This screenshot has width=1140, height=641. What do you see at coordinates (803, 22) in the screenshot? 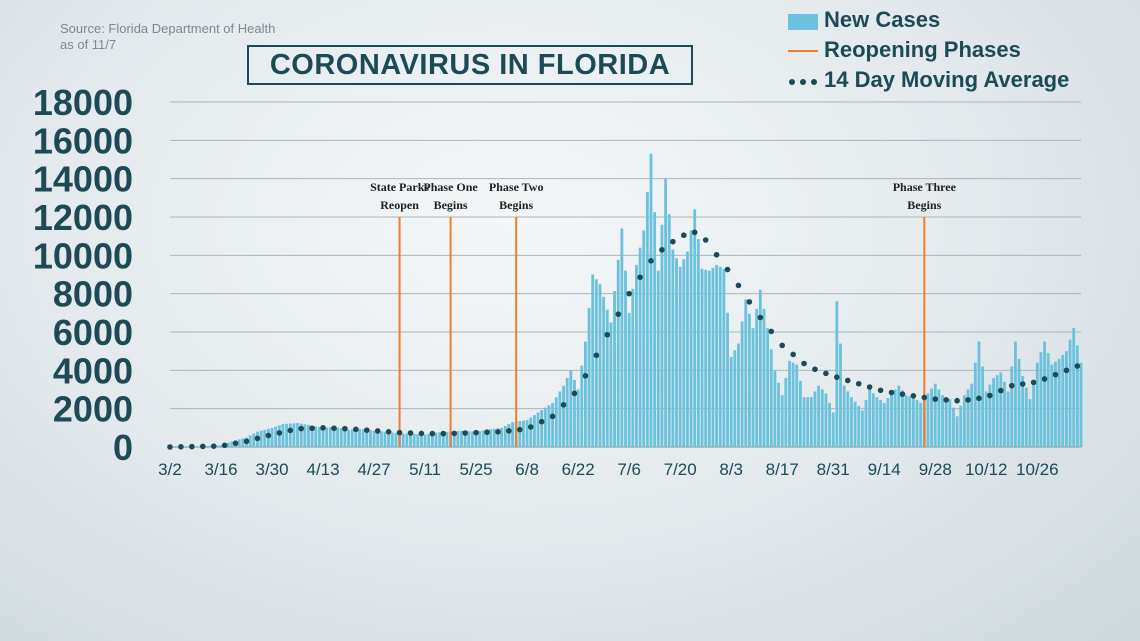
I see `legend-swatch-bar` at bounding box center [803, 22].